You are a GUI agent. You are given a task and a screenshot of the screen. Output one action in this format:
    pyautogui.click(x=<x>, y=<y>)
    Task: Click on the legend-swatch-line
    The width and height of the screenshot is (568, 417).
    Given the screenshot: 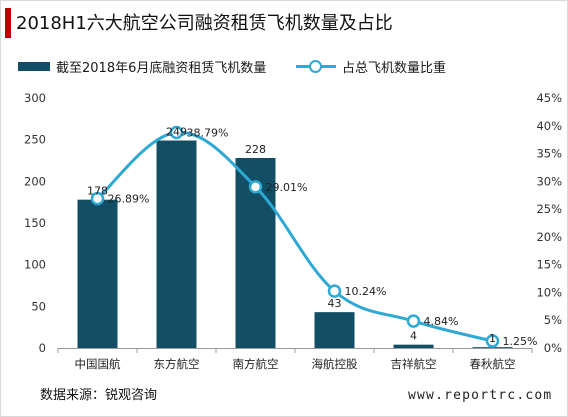 What is the action you would take?
    pyautogui.click(x=316, y=66)
    